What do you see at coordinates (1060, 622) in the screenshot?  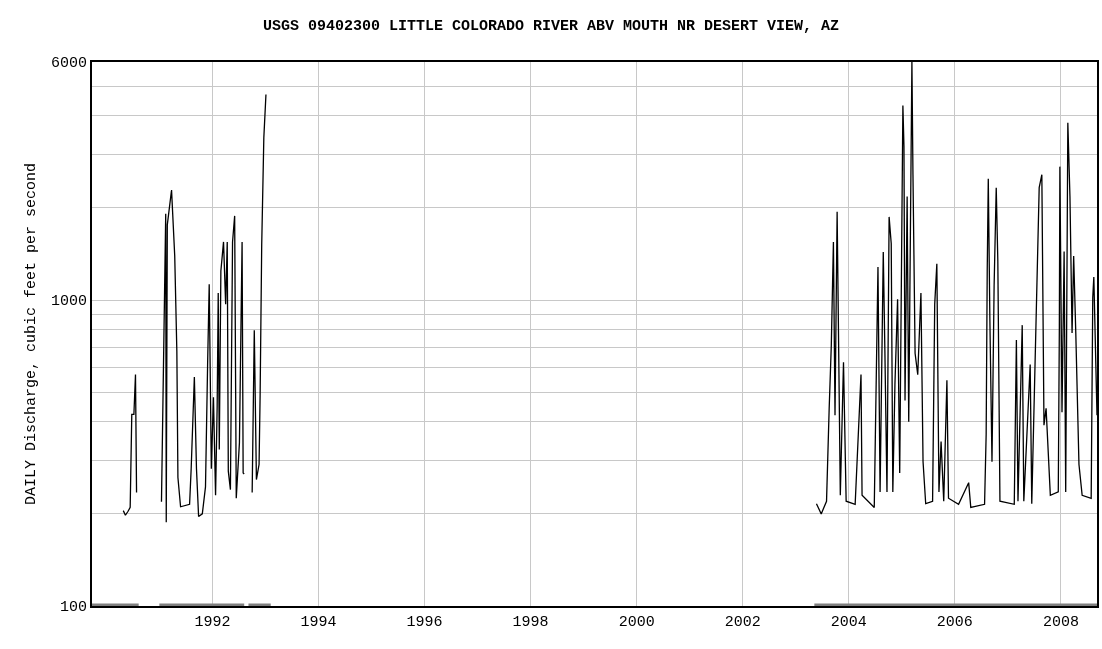 I see `x-tick-label: 2008` at bounding box center [1060, 622].